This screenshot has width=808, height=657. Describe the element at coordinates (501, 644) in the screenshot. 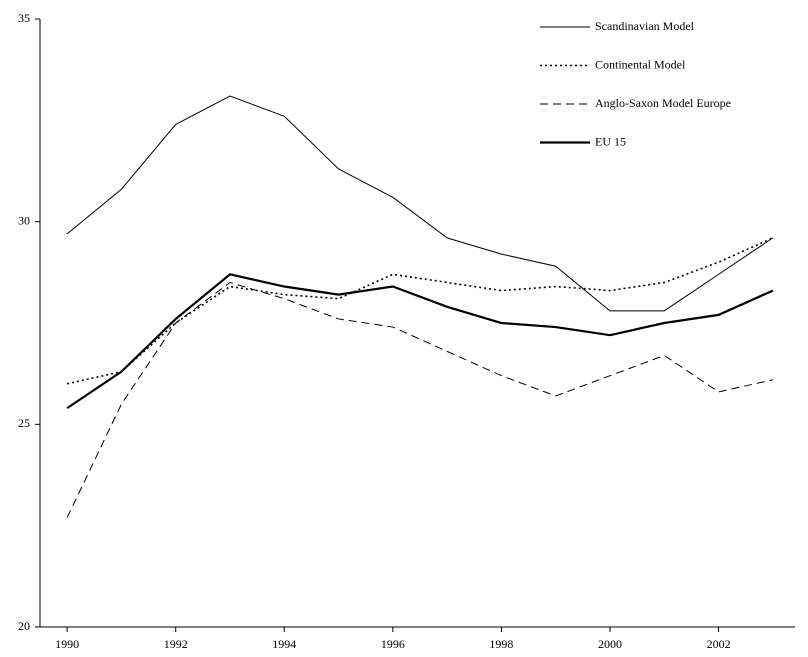

I see `x-tick-label: 1998` at that location.